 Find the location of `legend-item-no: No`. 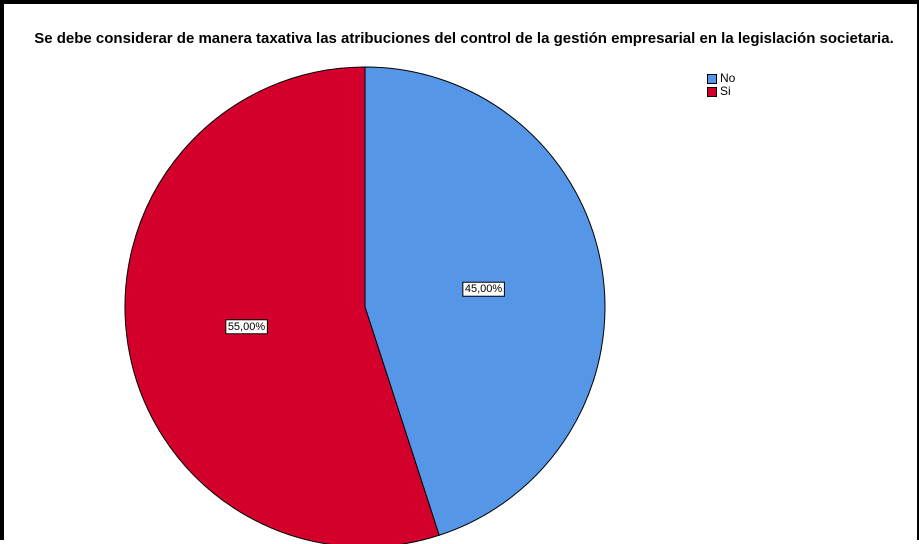

legend-item-no: No is located at coordinates (721, 78).